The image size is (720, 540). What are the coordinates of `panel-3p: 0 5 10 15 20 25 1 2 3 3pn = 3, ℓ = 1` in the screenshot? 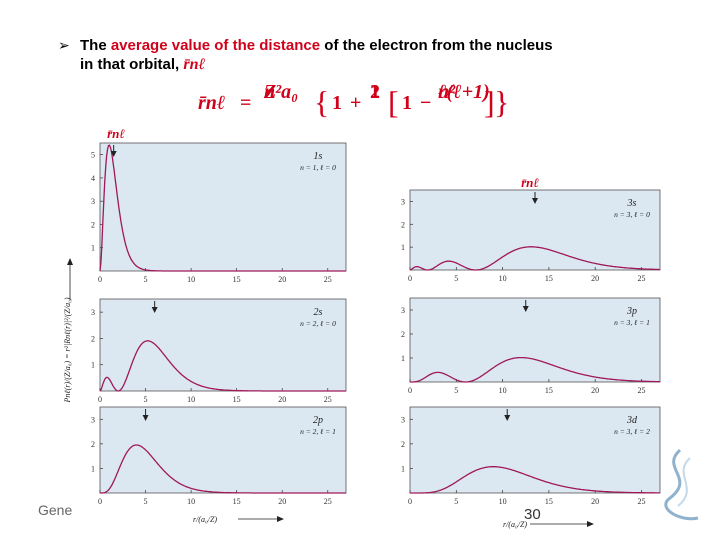 It's located at (531, 346).